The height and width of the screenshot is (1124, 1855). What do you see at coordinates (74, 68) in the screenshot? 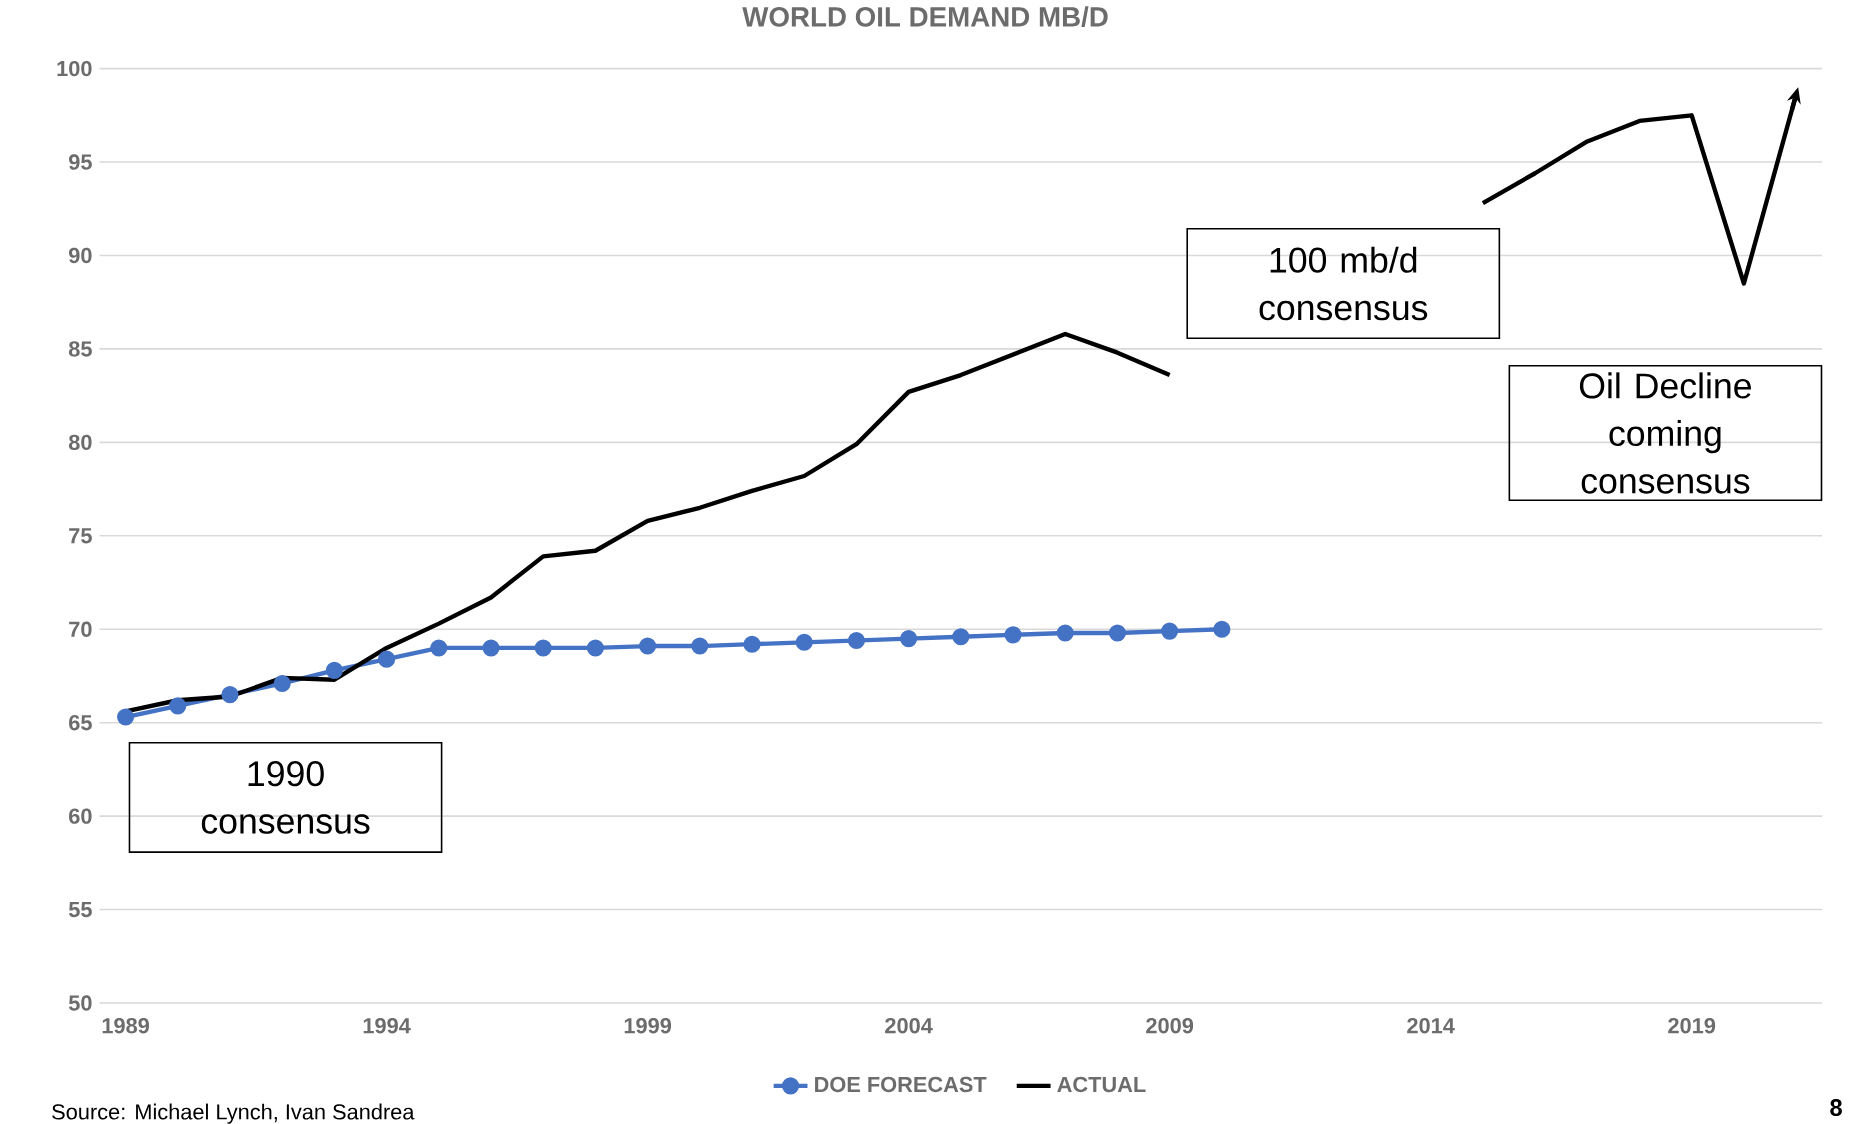
I see `y-tick-label: 100` at bounding box center [74, 68].